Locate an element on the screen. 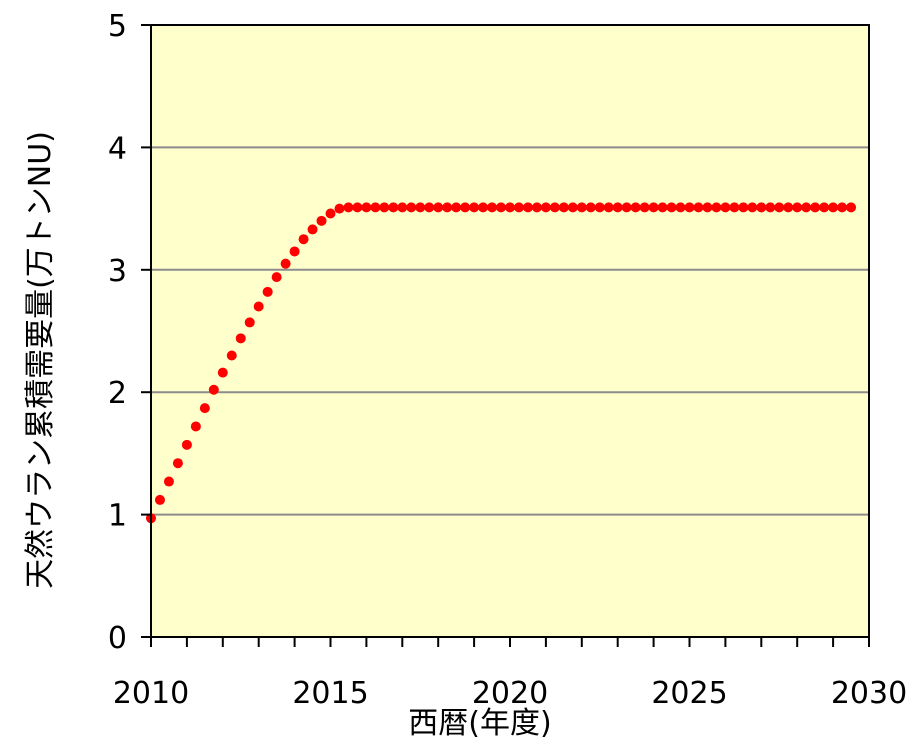  x-axis-ticks is located at coordinates (510, 642).